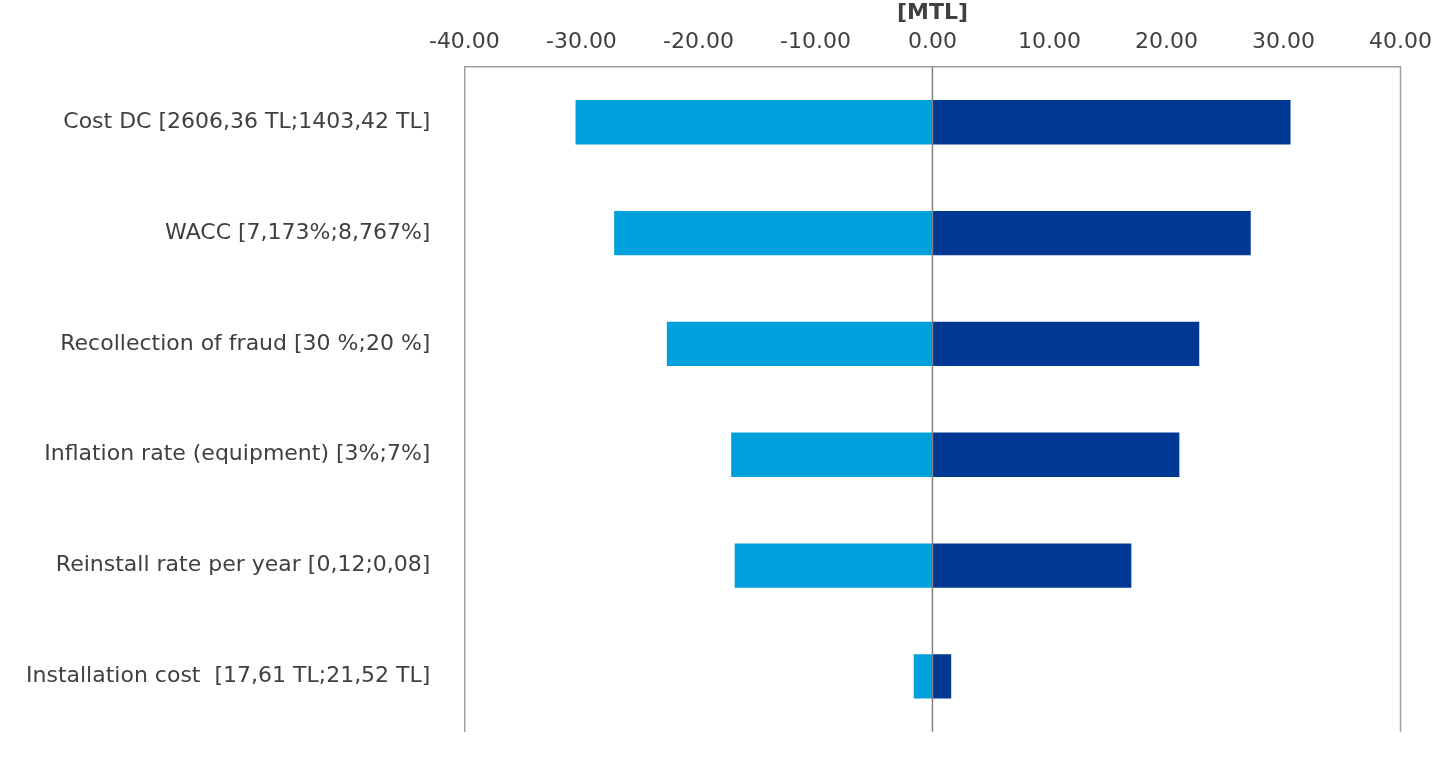  Describe the element at coordinates (932, 12) in the screenshot. I see `x-axis-title: [MTL]` at that location.